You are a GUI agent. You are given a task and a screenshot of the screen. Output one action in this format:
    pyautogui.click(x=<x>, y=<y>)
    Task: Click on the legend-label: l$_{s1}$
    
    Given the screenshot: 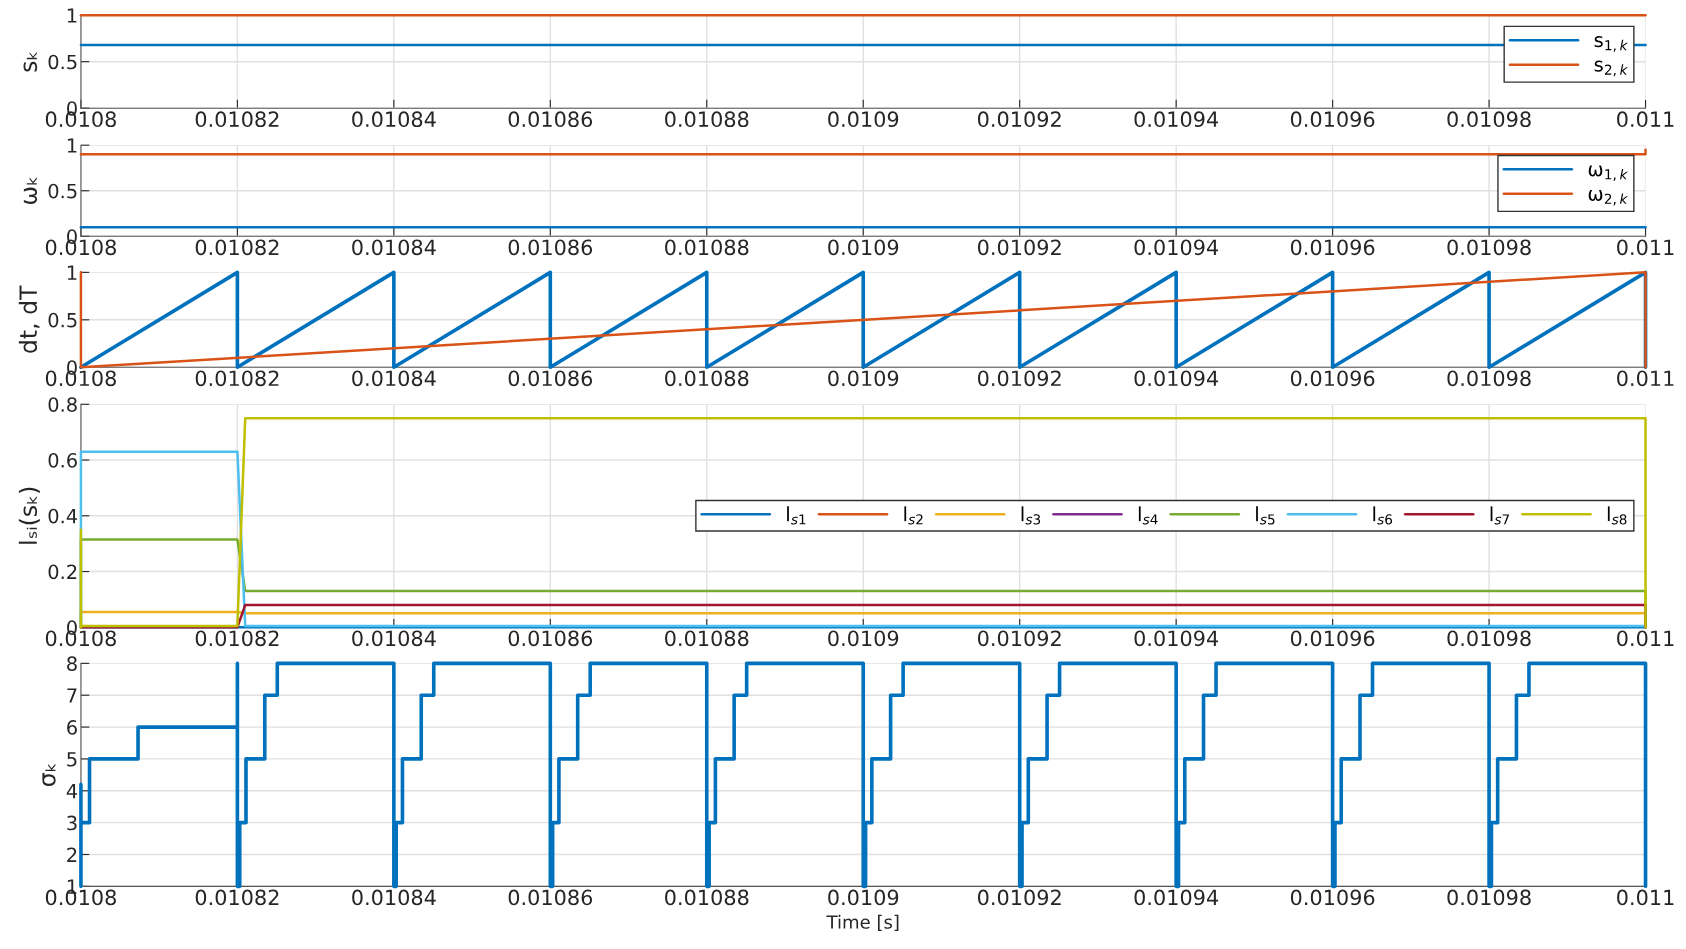 What is the action you would take?
    pyautogui.click(x=796, y=515)
    